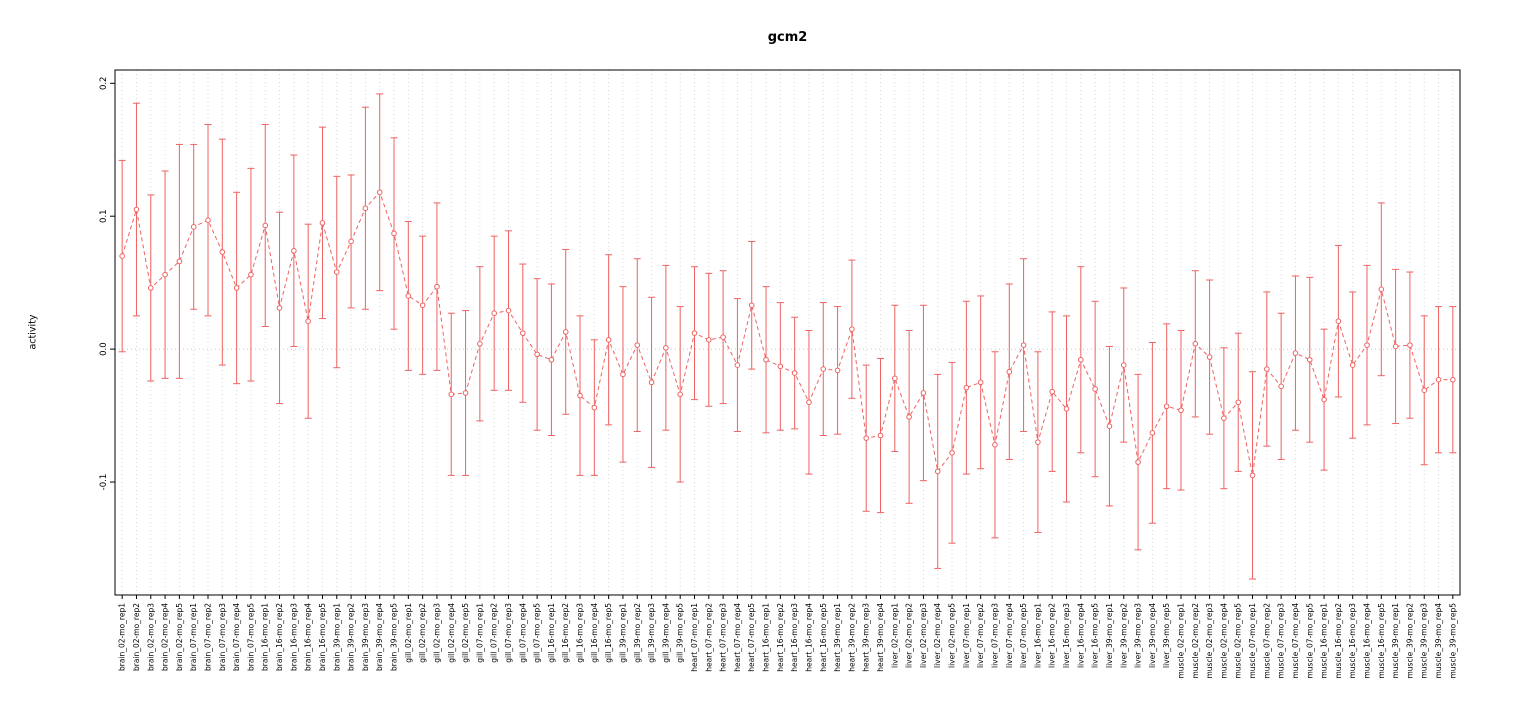 The image size is (1530, 720). Describe the element at coordinates (208, 637) in the screenshot. I see `x-tick-label: brain_07-mo_rep2` at that location.